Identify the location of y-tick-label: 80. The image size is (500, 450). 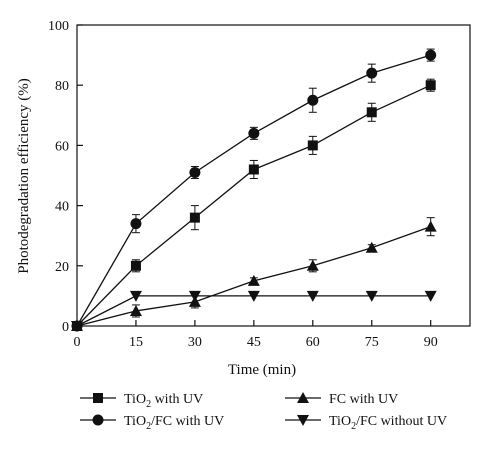
(62, 86).